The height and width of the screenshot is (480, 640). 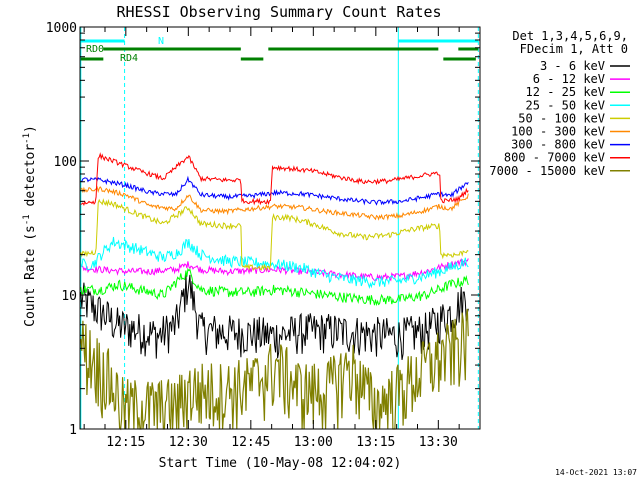 I want to click on y-axis-label: Count Rate (s-1 detector-1), so click(x=30, y=226).